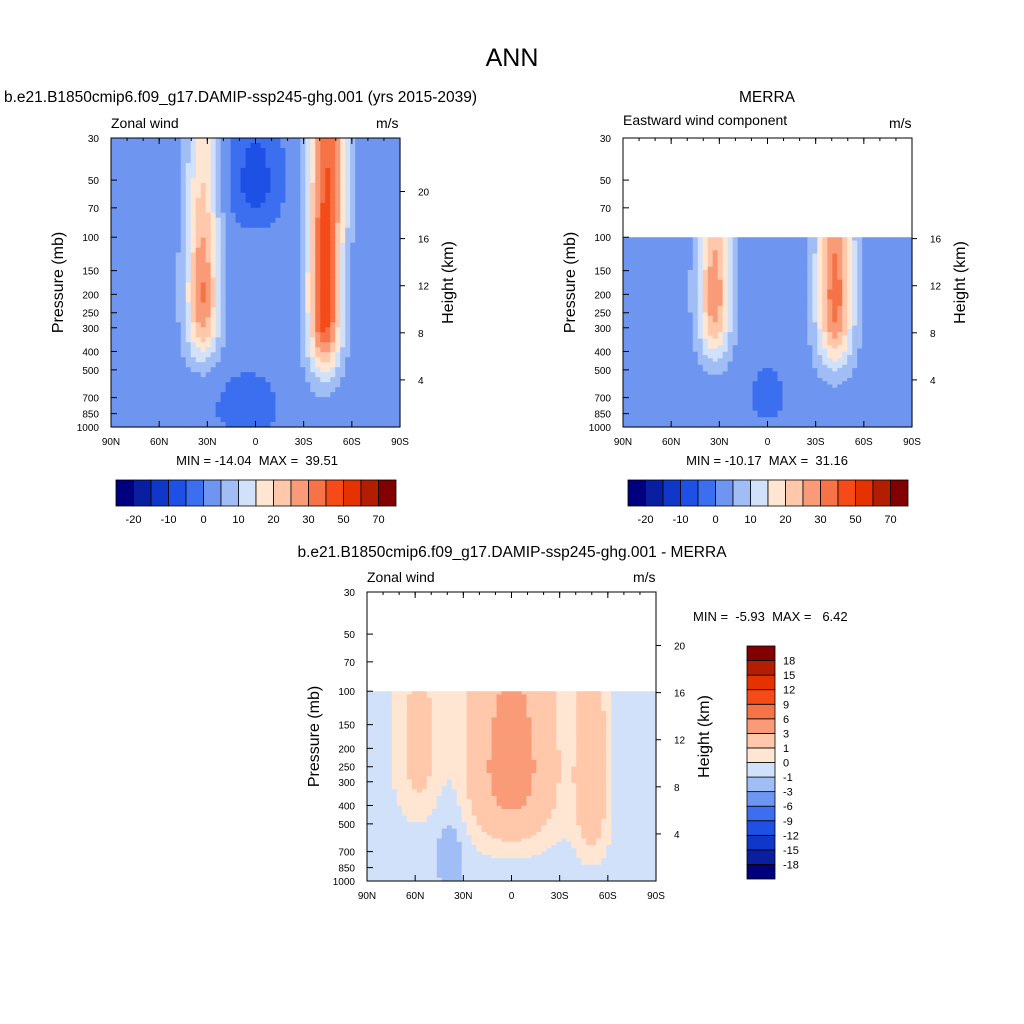 Image resolution: width=1024 pixels, height=1024 pixels. I want to click on model-colorbar-box, so click(212, 493).